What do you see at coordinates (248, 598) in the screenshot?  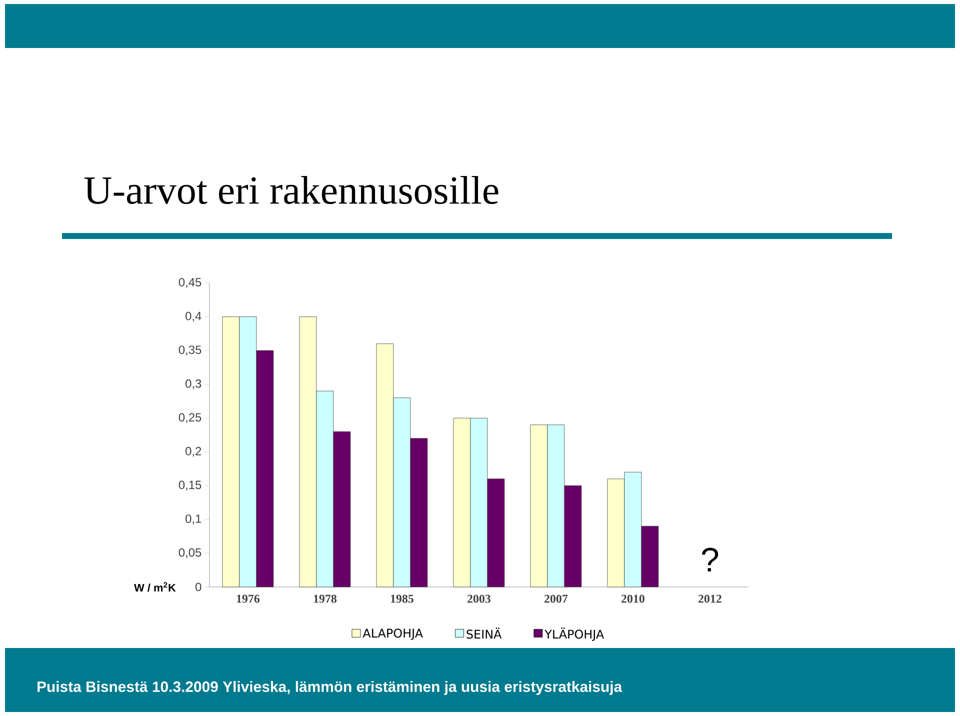 I see `x-tick-label: 1976` at bounding box center [248, 598].